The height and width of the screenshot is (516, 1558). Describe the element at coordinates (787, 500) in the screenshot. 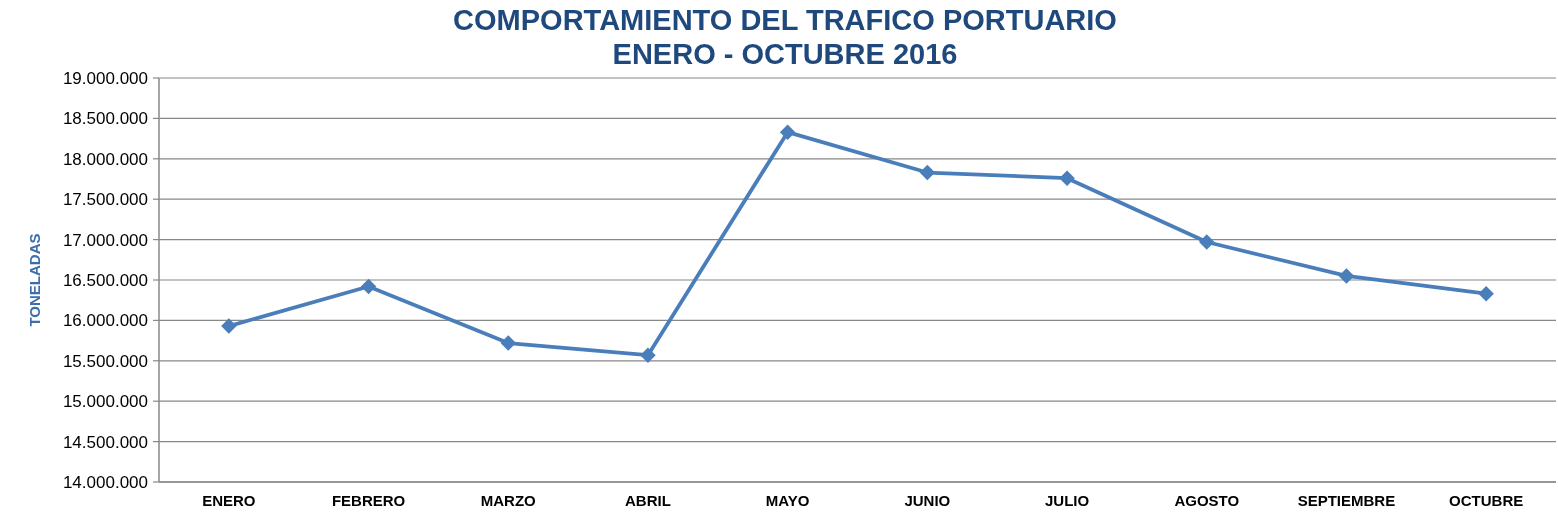

I see `x-tick-label: MAYO` at that location.